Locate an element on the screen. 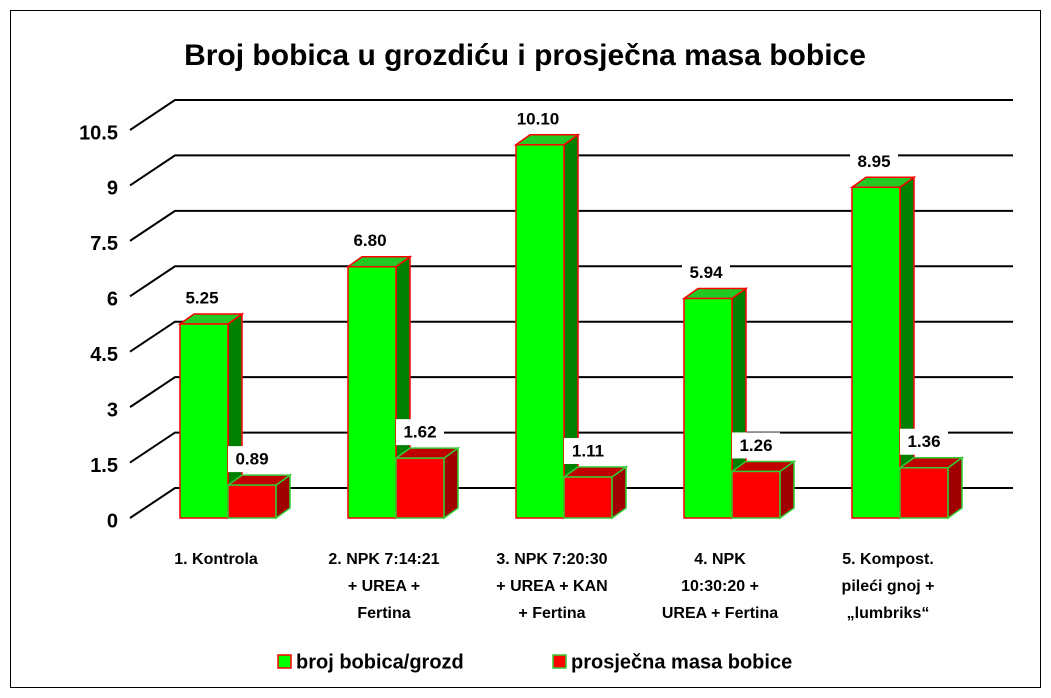 This screenshot has height=698, width=1051. value-label: 8.95 is located at coordinates (873, 161).